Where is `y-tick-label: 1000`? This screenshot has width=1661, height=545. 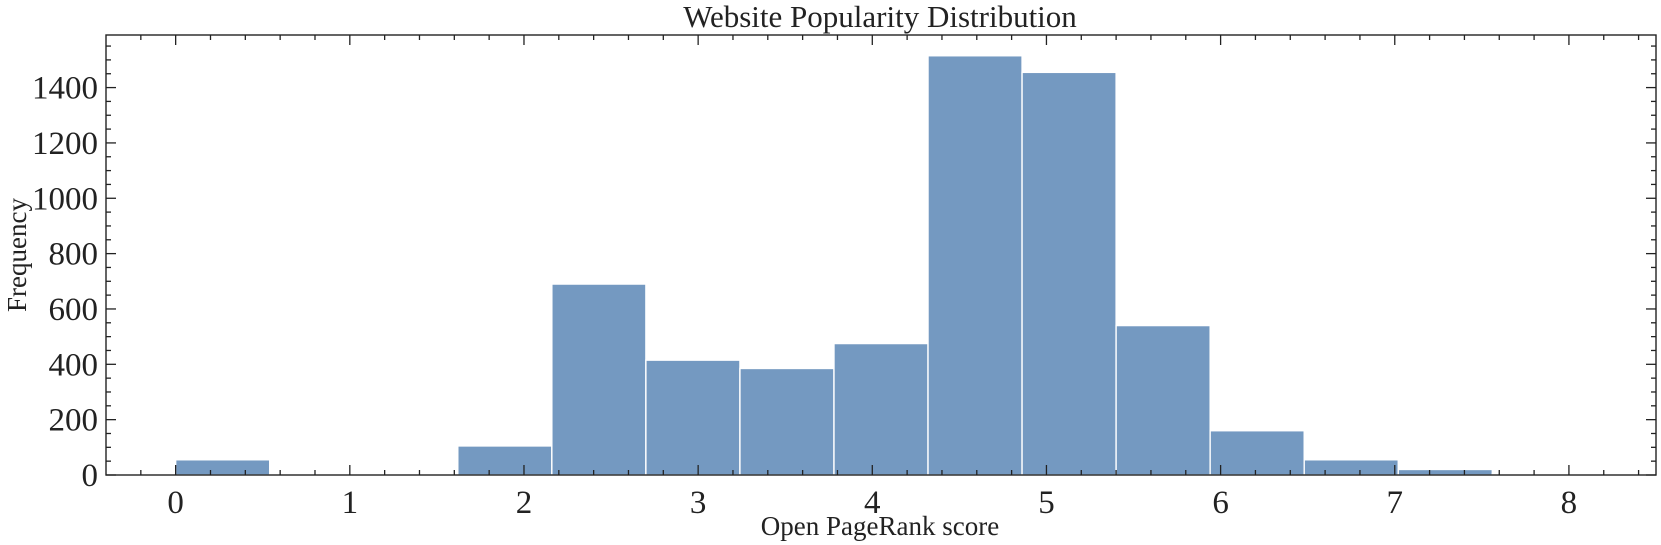 y-tick-label: 1000 is located at coordinates (65, 199).